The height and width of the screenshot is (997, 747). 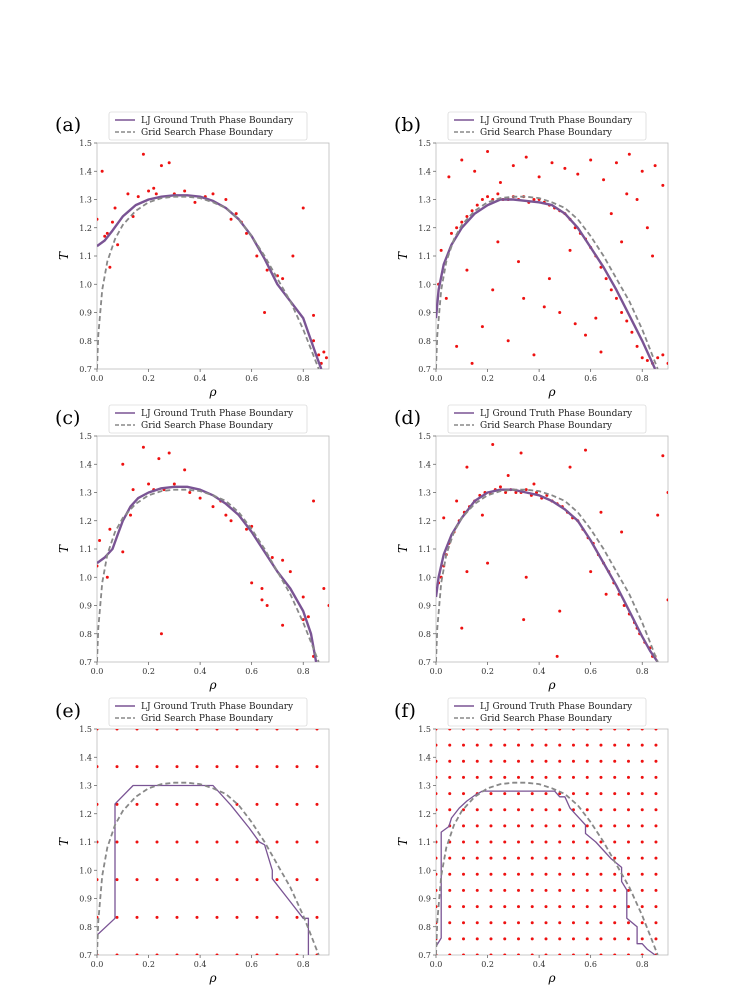 What do you see at coordinates (85, 284) in the screenshot?
I see `y-tick-label: 1.0` at bounding box center [85, 284].